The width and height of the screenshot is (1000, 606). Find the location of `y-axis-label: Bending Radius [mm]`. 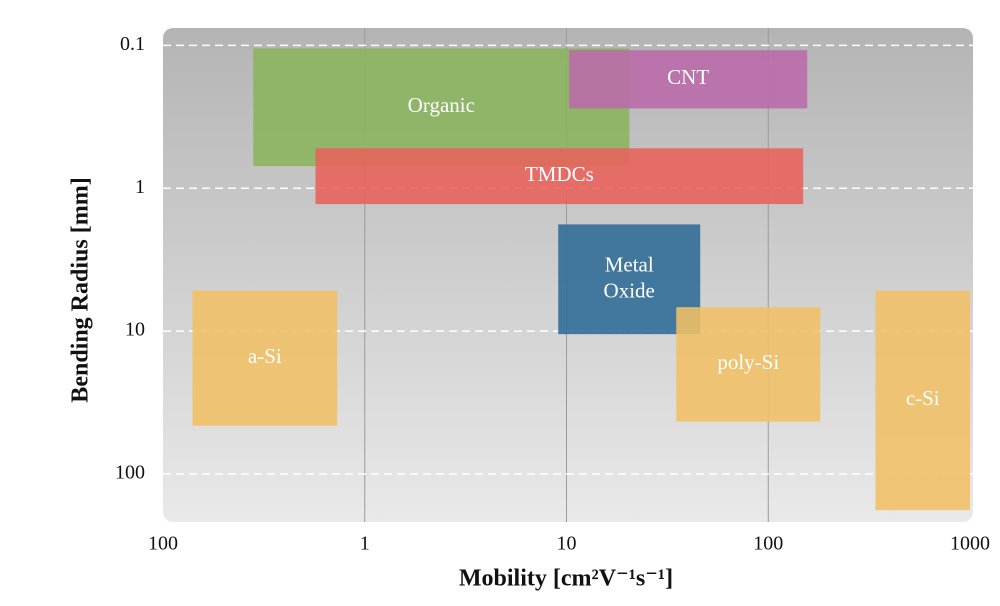

y-axis-label: Bending Radius [mm] is located at coordinates (81, 289).